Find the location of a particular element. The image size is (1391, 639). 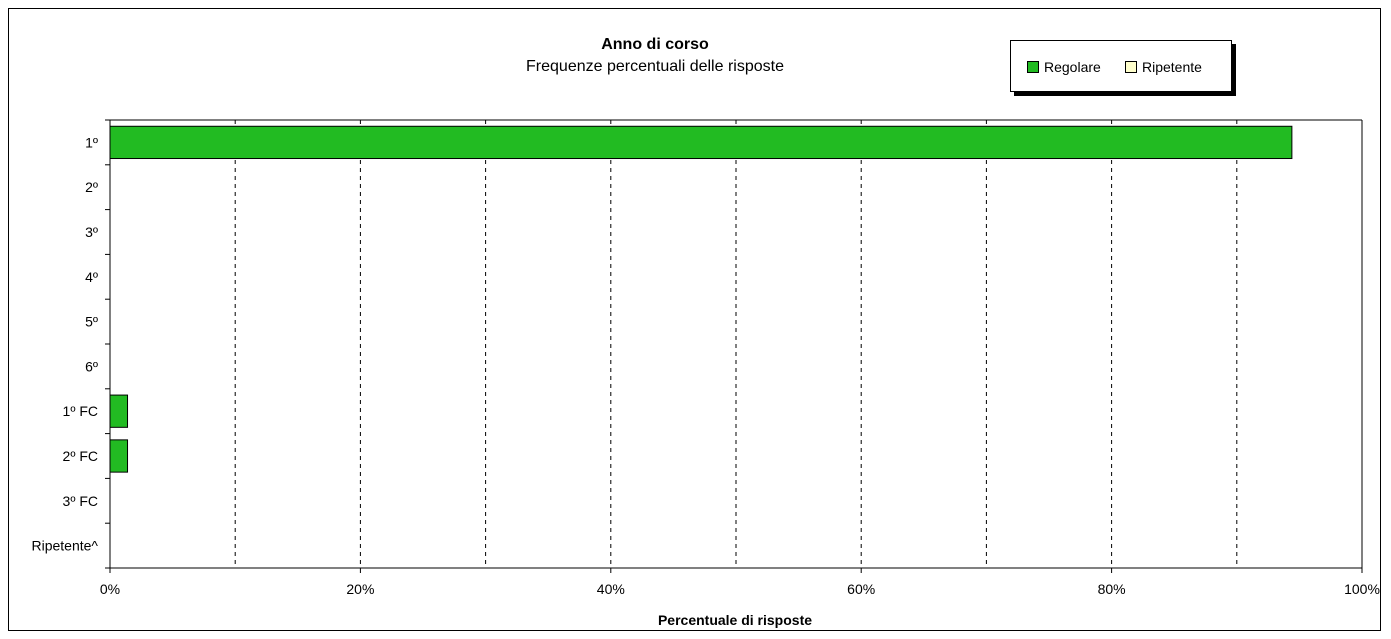

x-tick-label: 20% is located at coordinates (360, 589).